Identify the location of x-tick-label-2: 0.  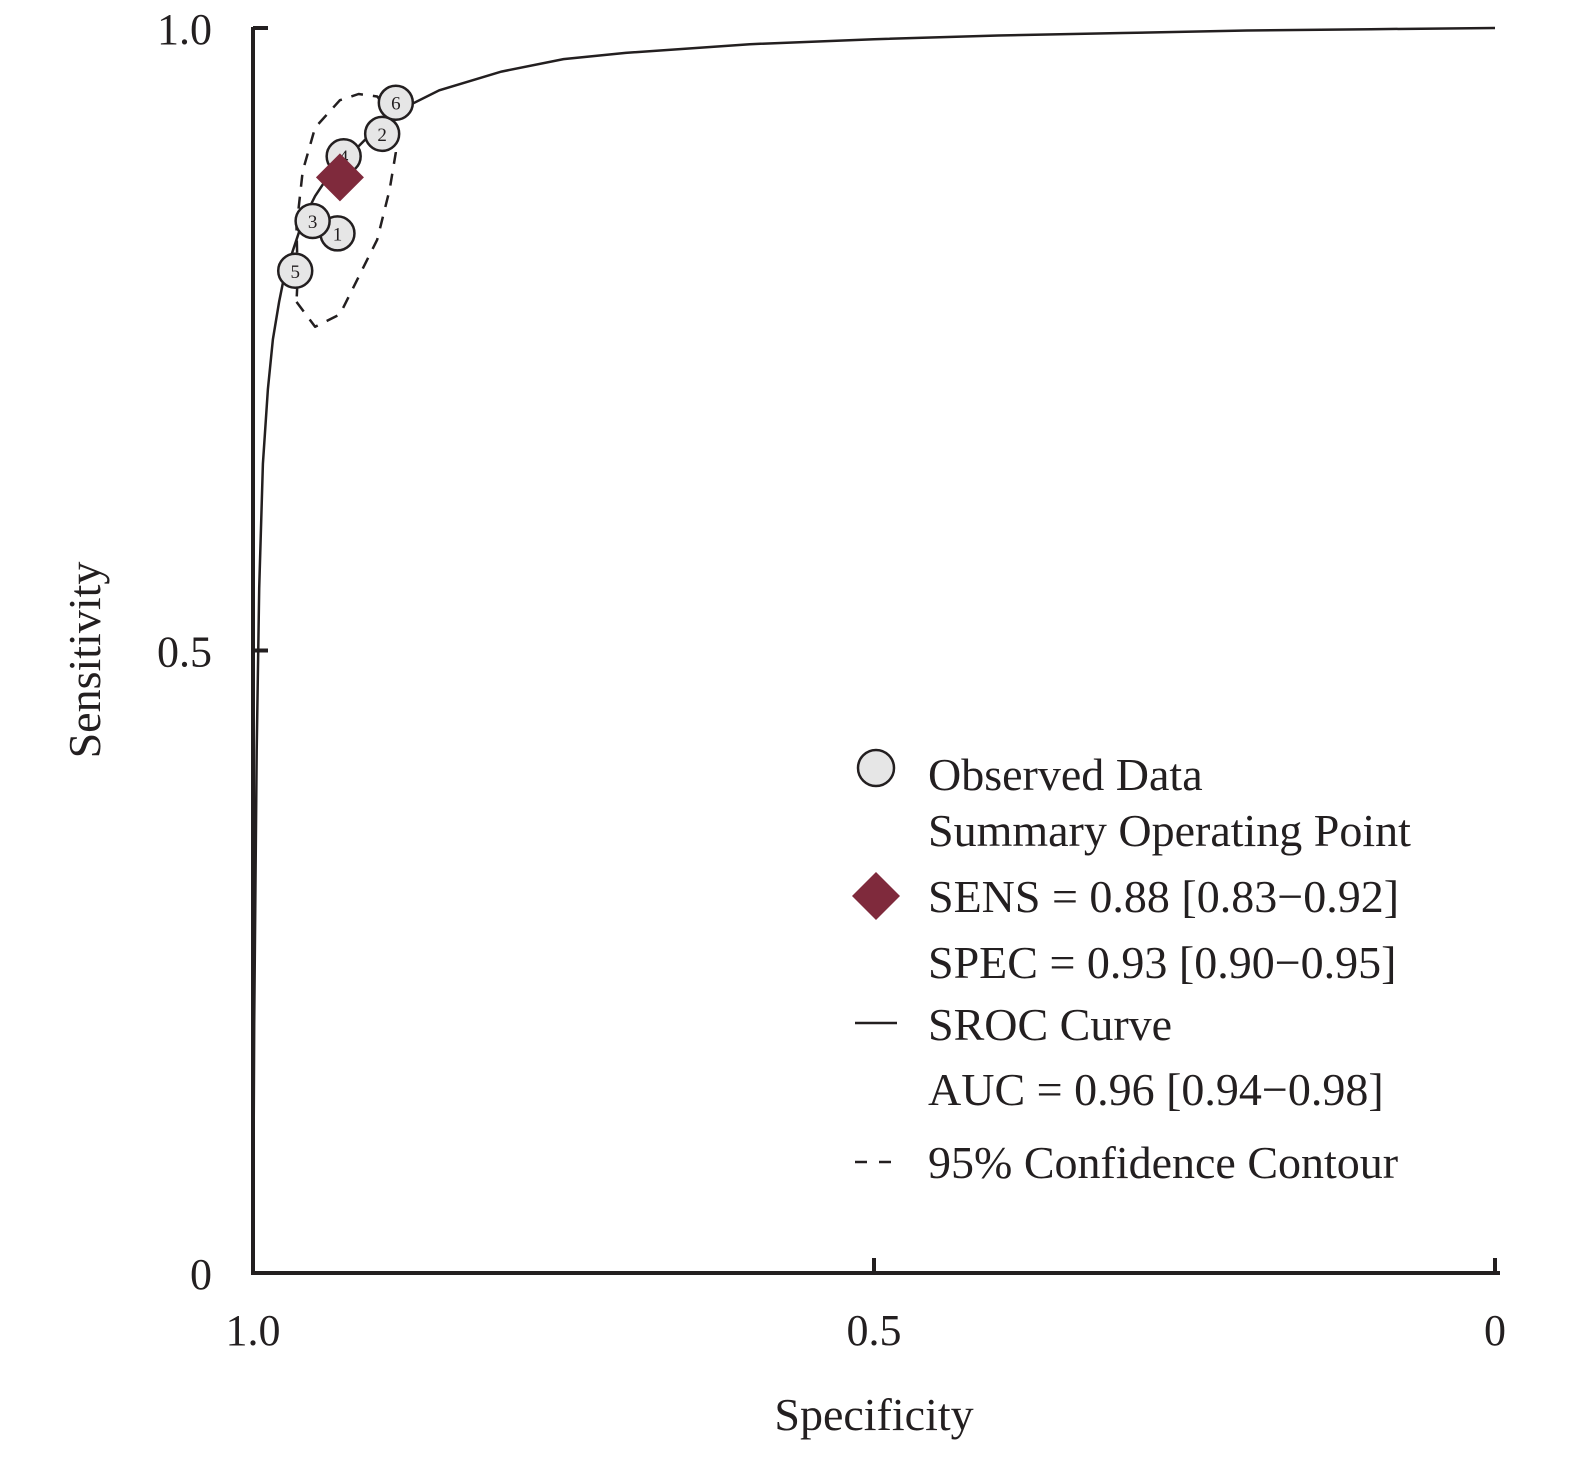
(1495, 1330).